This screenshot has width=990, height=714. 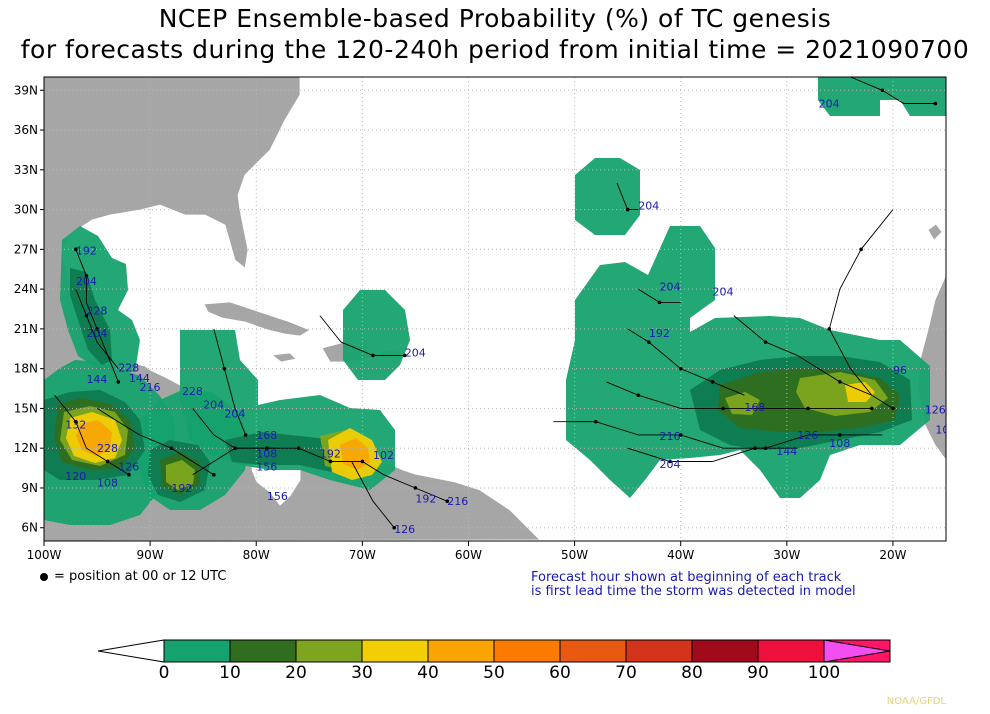 What do you see at coordinates (574, 555) in the screenshot?
I see `lon-tick-label: 50W` at bounding box center [574, 555].